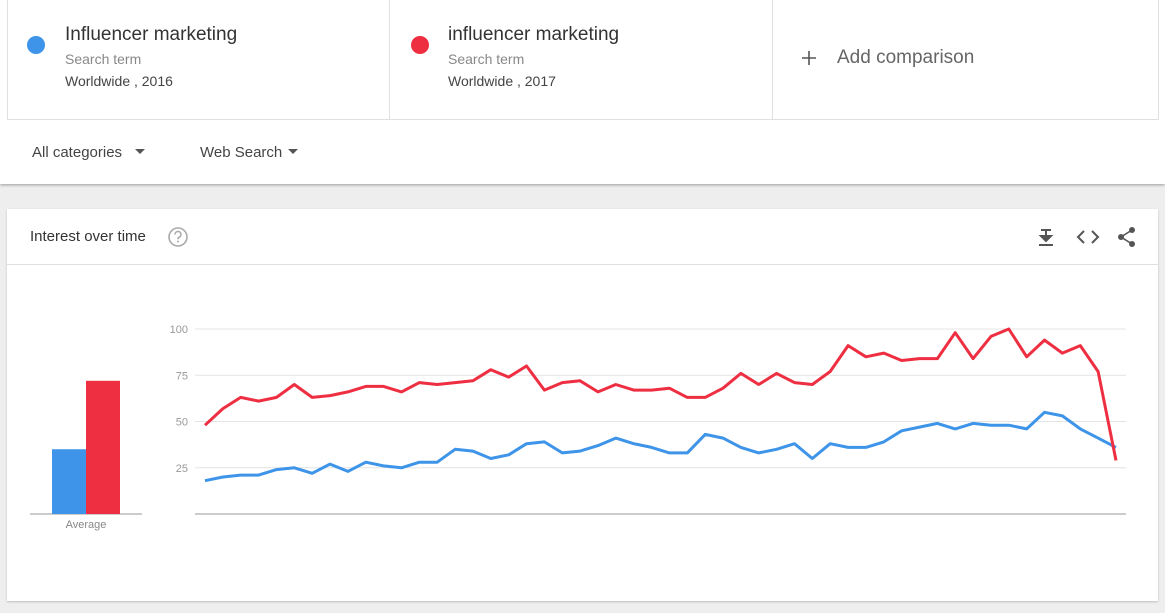 This screenshot has width=1165, height=613. Describe the element at coordinates (502, 81) in the screenshot. I see `term-scope: Worldwide , 2017` at that location.